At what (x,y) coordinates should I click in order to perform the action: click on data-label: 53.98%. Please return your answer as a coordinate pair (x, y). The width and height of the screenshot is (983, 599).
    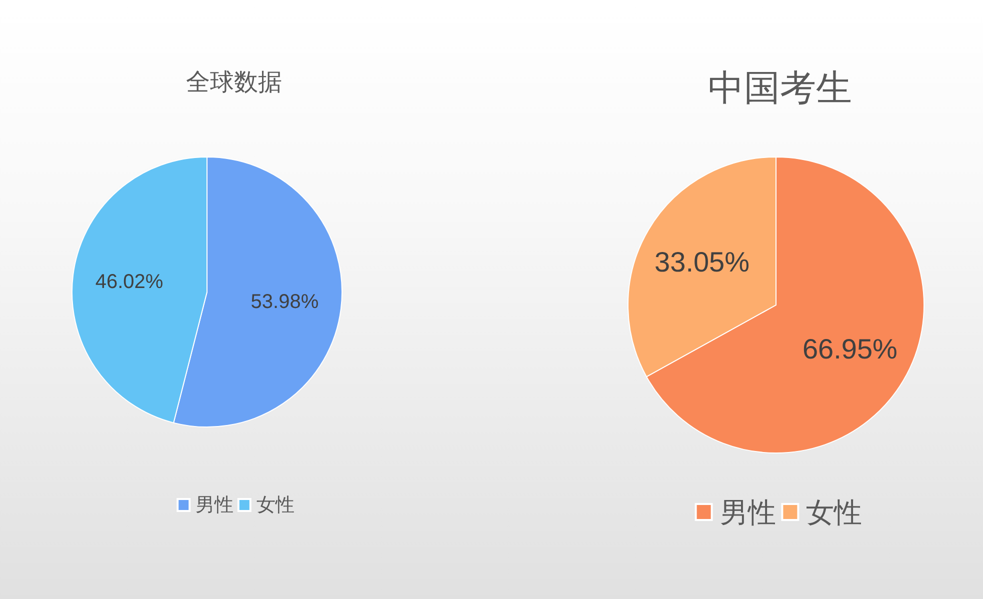
    Looking at the image, I should click on (284, 301).